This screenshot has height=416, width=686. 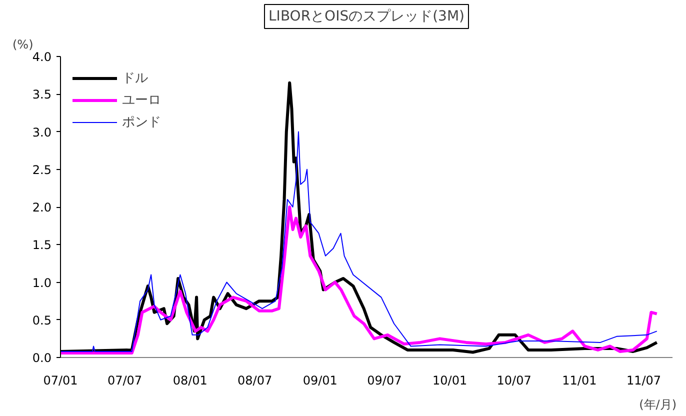 I want to click on x-tick-label: 10/01, so click(x=450, y=381).